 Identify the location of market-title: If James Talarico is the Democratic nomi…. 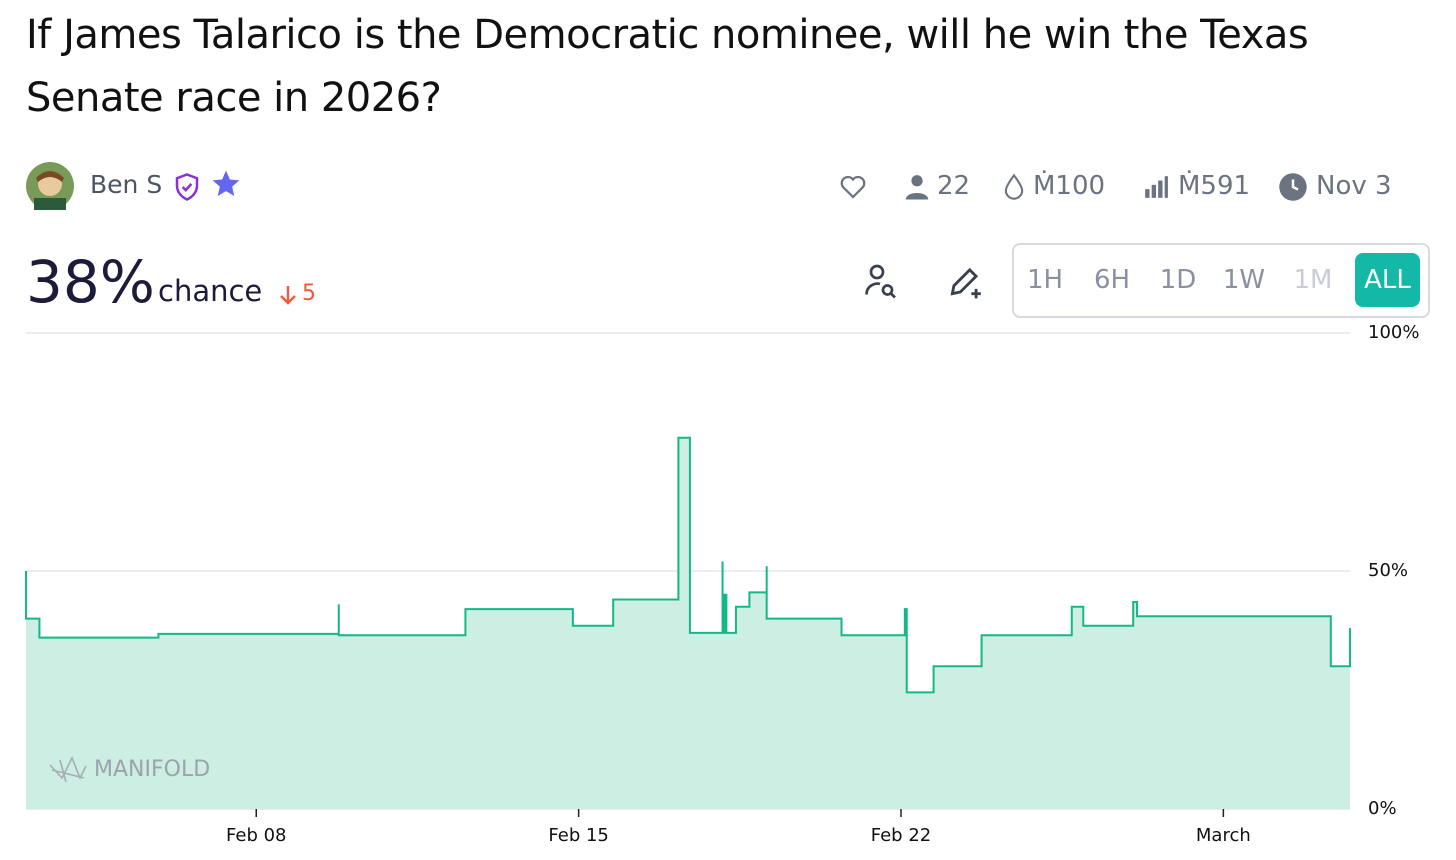
(667, 66).